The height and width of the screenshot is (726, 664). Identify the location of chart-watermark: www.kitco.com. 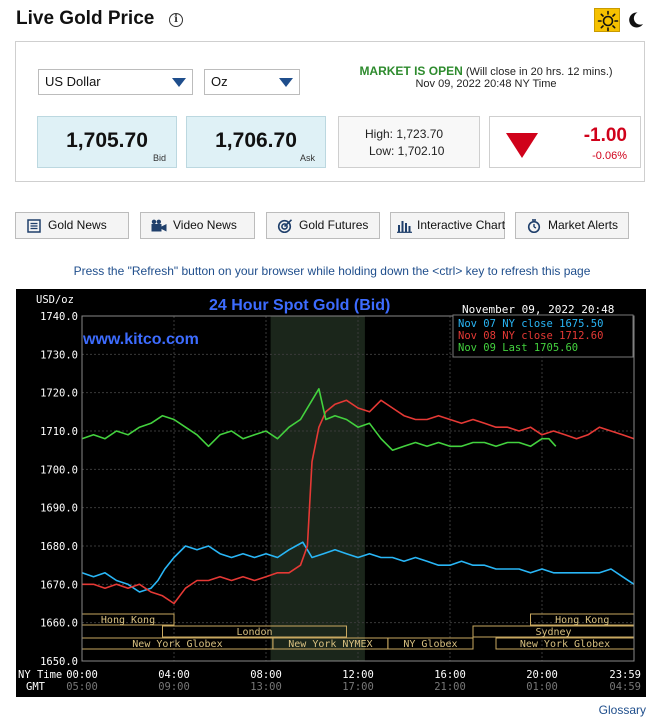
(140, 339).